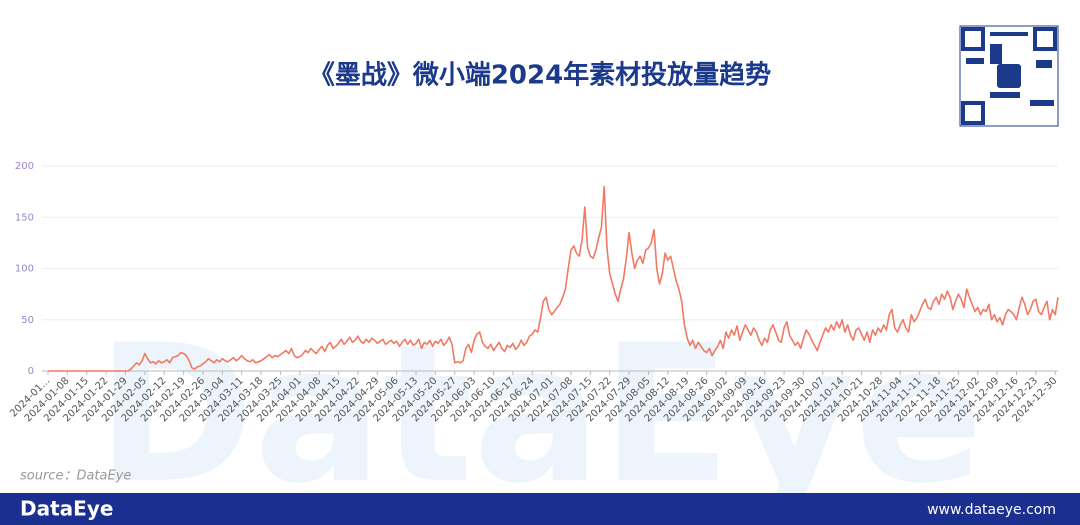 The width and height of the screenshot is (1080, 525). I want to click on y-tick-label: 150, so click(24, 217).